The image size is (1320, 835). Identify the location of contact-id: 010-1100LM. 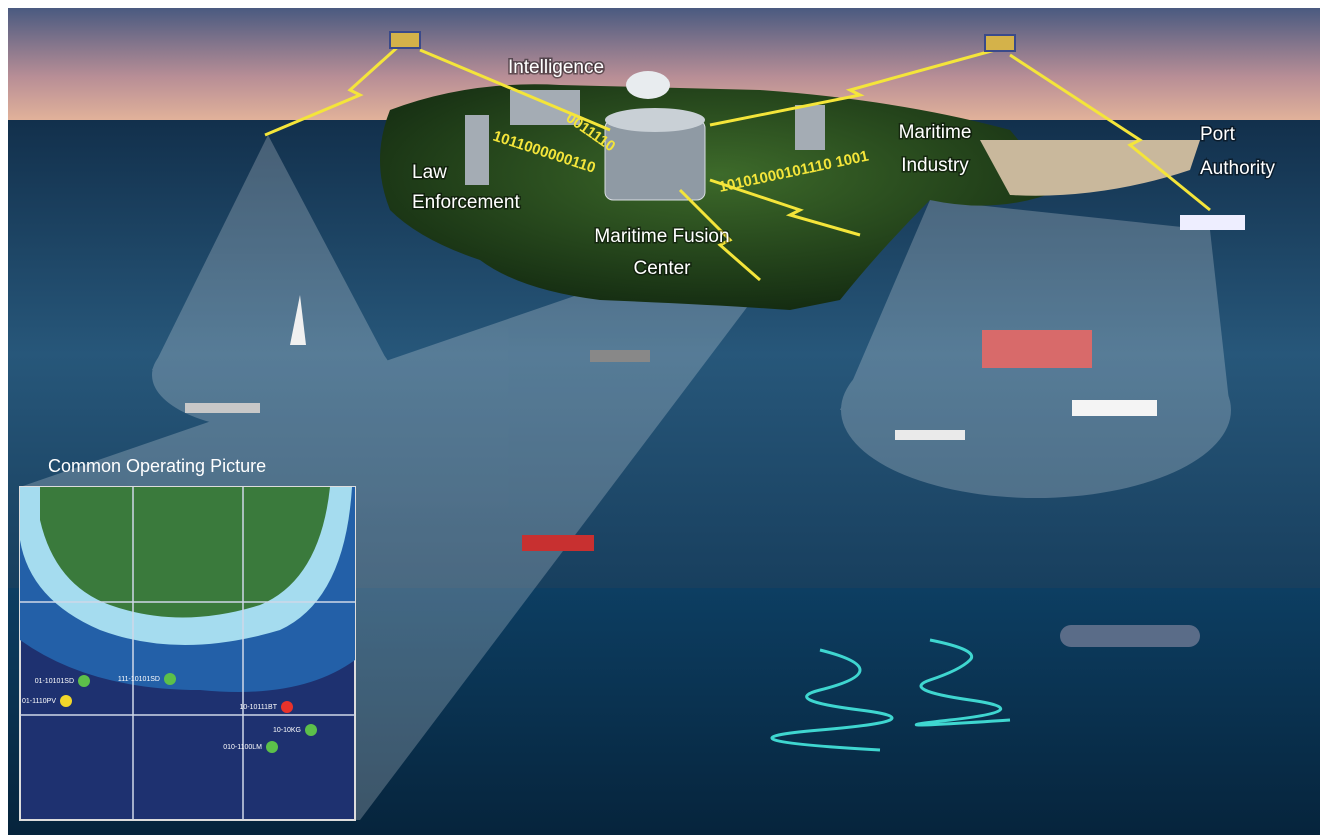
(242, 747).